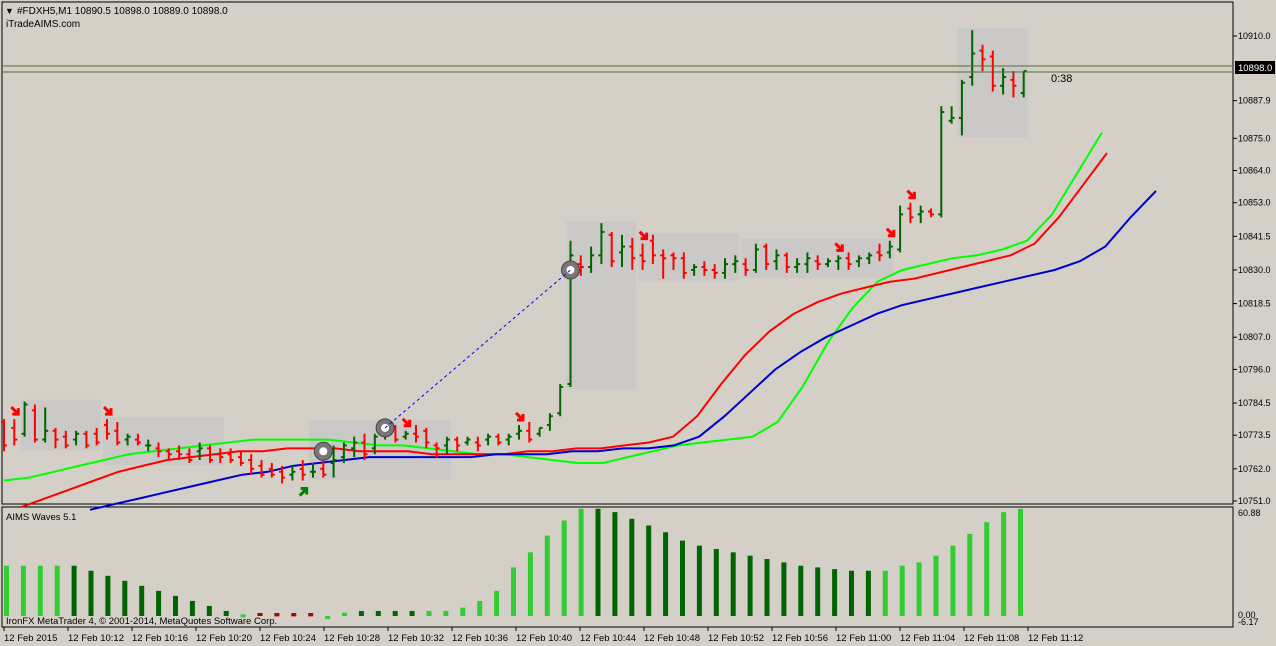 The height and width of the screenshot is (646, 1276). I want to click on time-tick-label: 12 Feb 10:56, so click(800, 638).